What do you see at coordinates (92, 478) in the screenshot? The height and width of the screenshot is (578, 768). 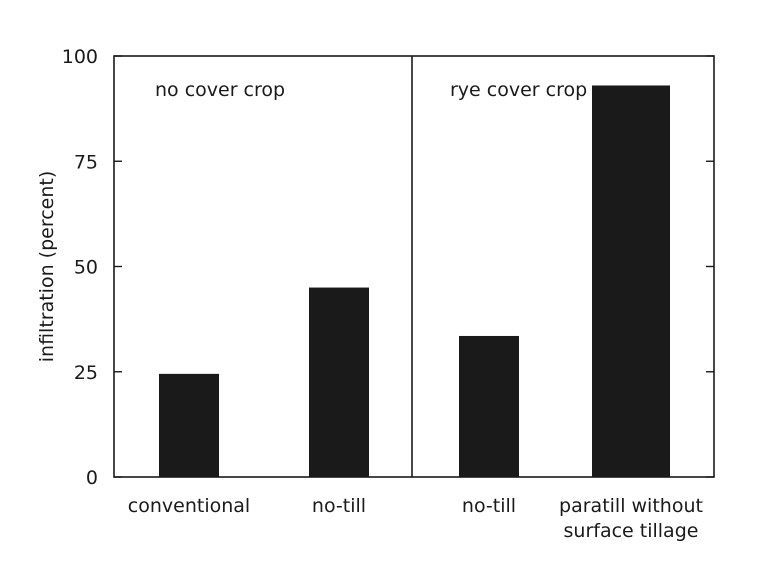 I see `y-tick-label: 0` at bounding box center [92, 478].